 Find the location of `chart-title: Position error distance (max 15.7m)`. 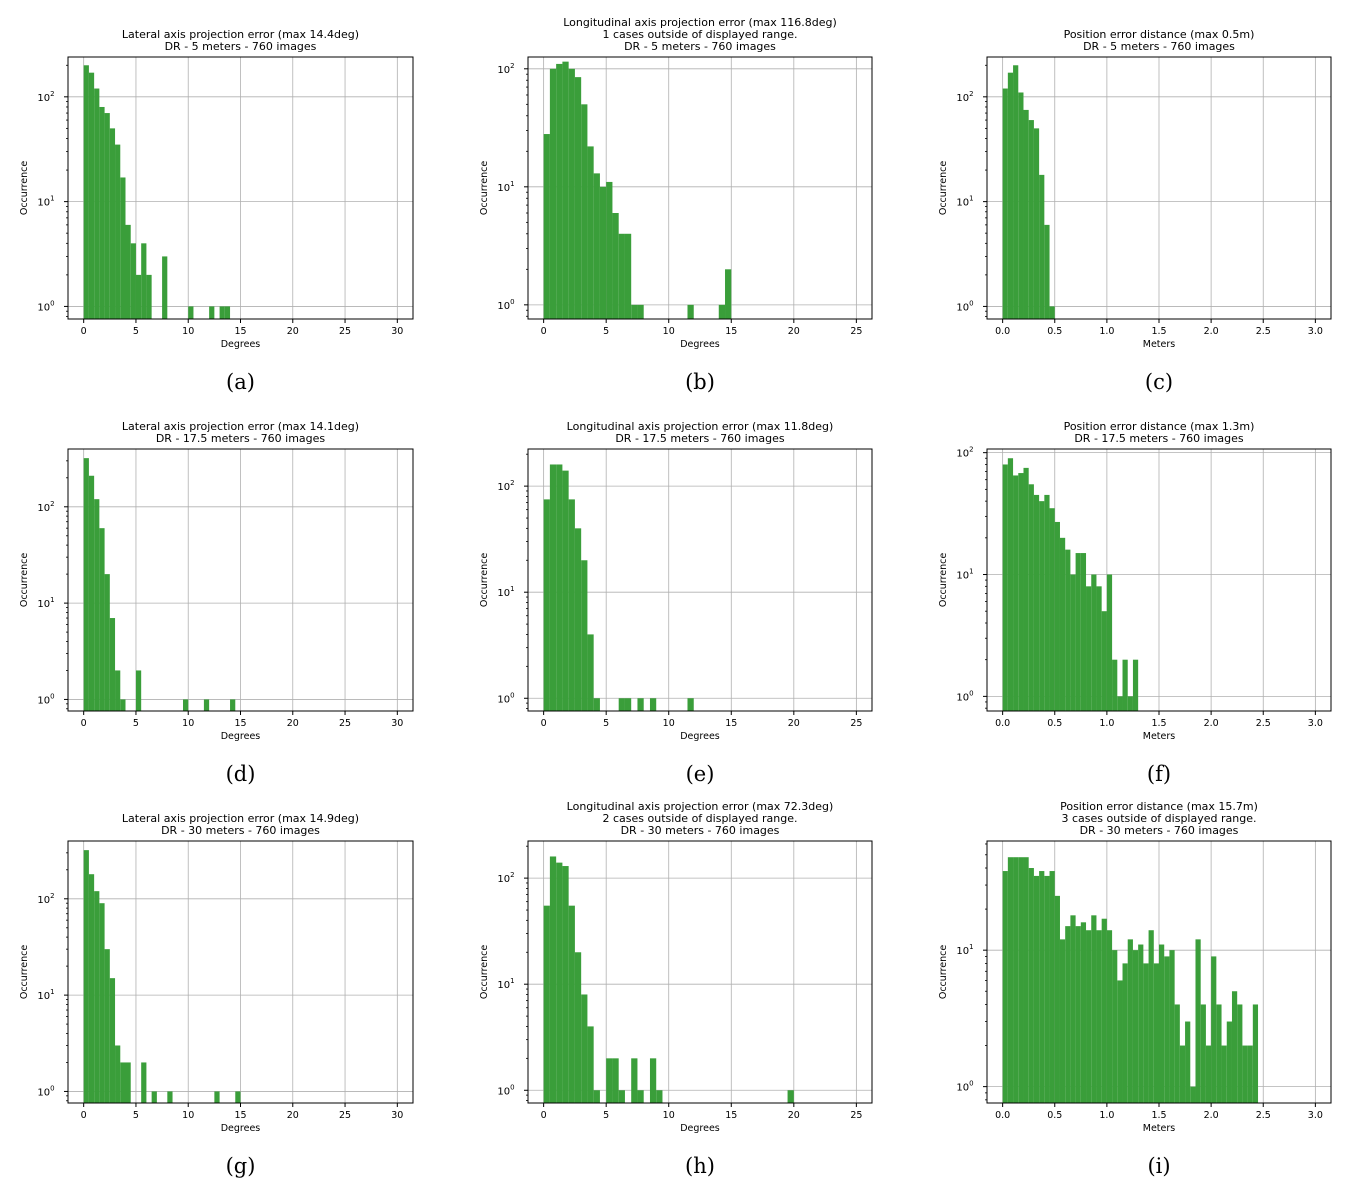

chart-title: Position error distance (max 15.7m) is located at coordinates (1159, 806).